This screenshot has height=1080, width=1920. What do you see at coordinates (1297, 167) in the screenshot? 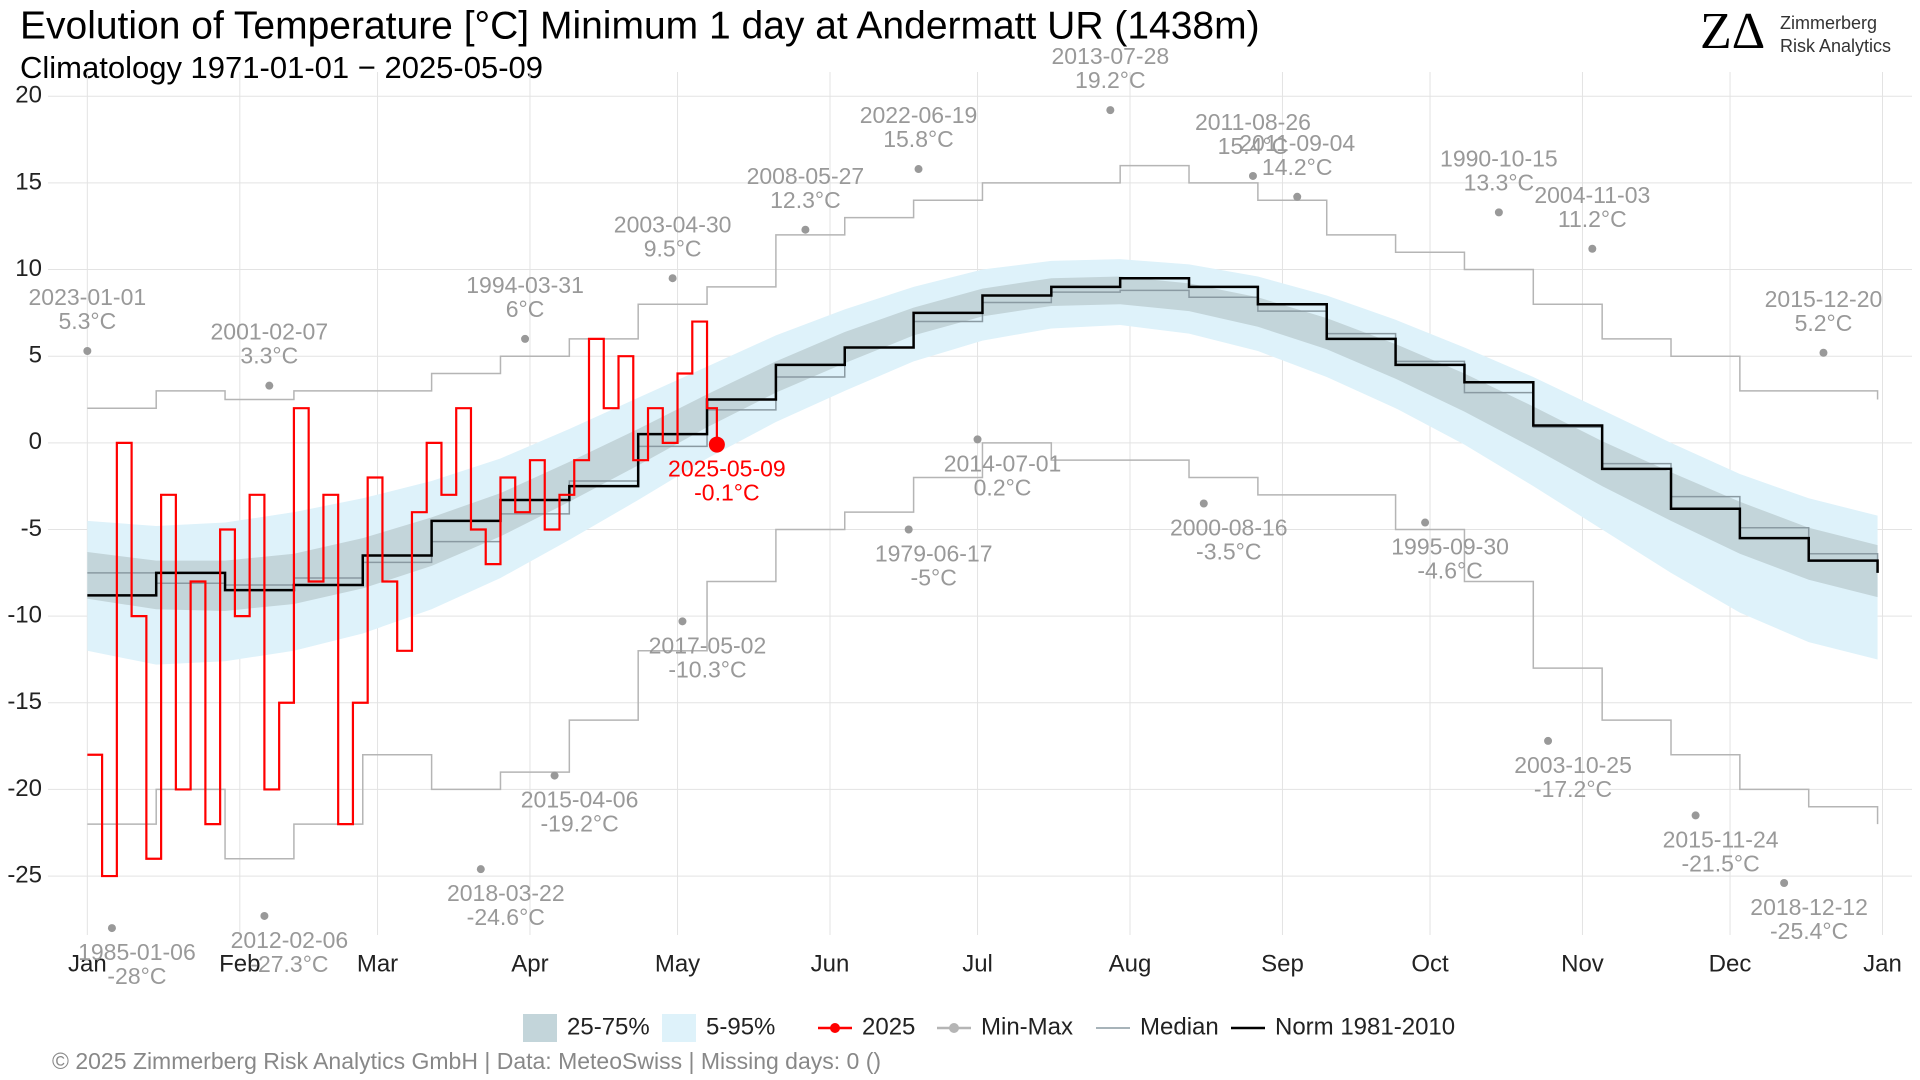
I see `annotation-value: 14.2°C` at bounding box center [1297, 167].